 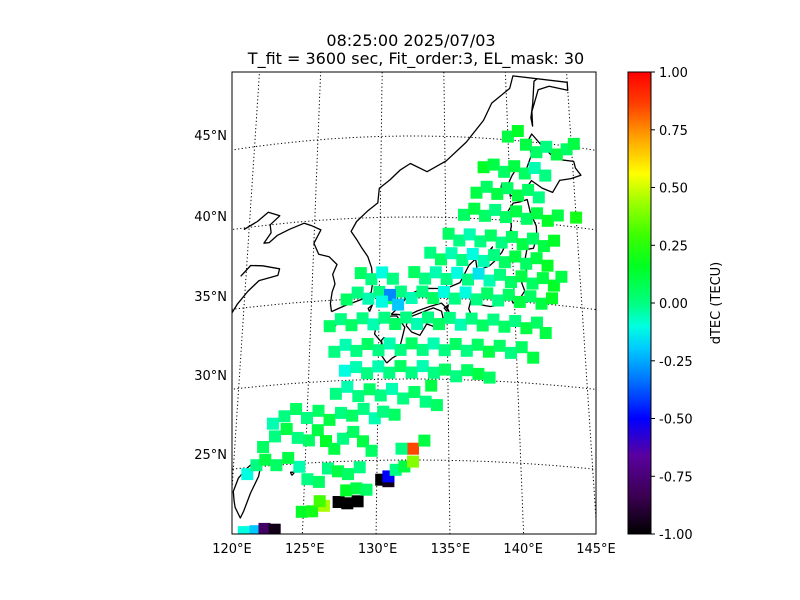 I want to click on colorbar-gradient, so click(x=639, y=303).